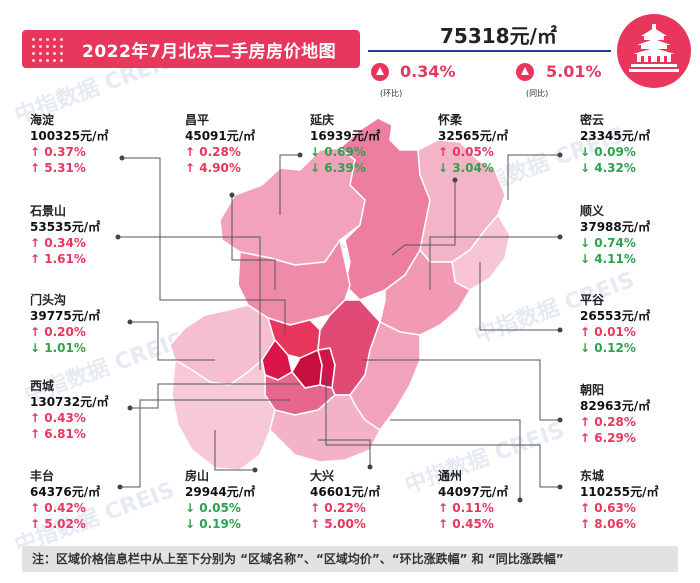  What do you see at coordinates (300, 155) in the screenshot?
I see `leader-dot-yanqing` at bounding box center [300, 155].